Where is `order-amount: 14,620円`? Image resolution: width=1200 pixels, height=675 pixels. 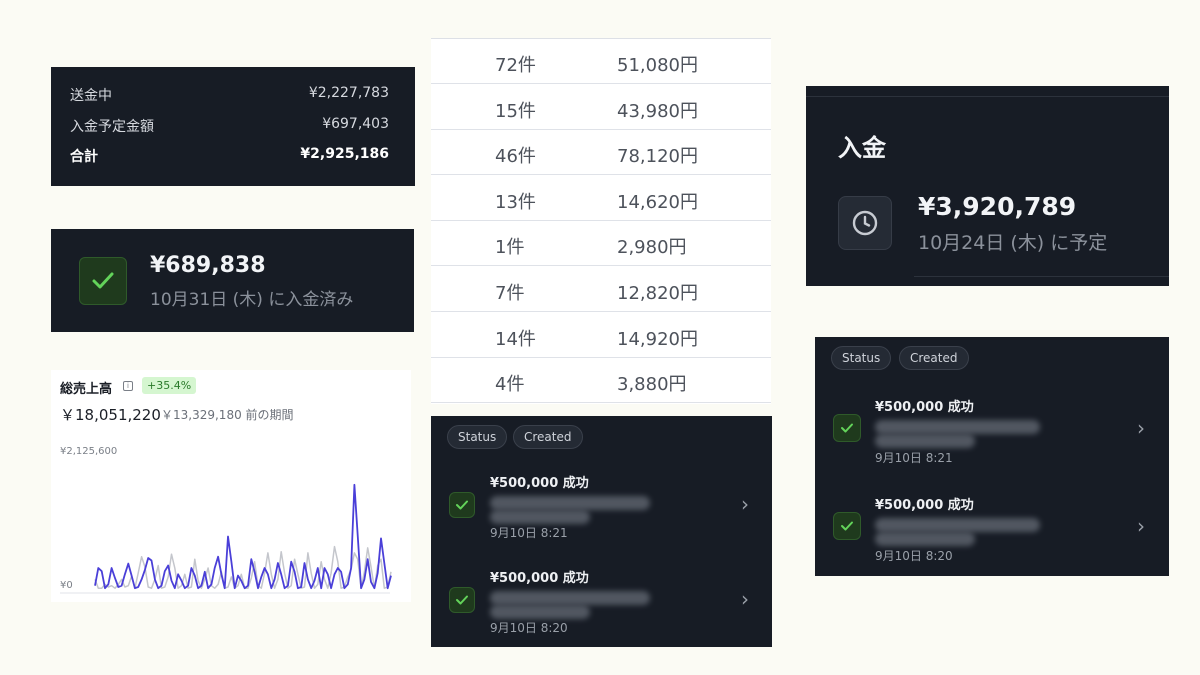 order-amount: 14,620円 is located at coordinates (657, 202).